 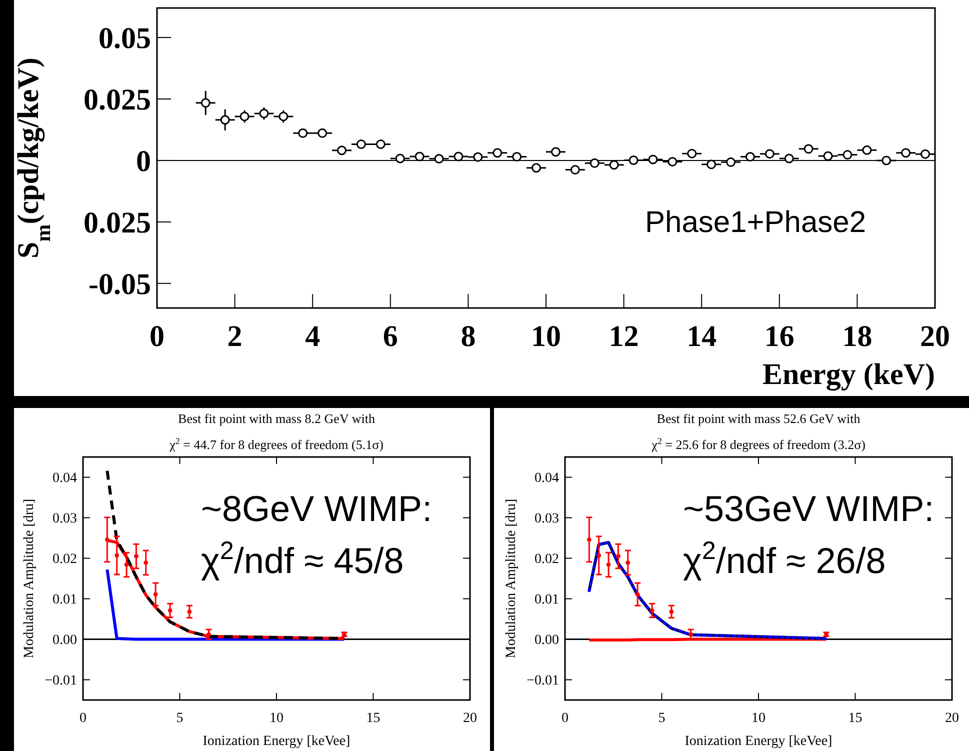 I want to click on annotation: ~53GeV WIMP:, so click(x=808, y=508).